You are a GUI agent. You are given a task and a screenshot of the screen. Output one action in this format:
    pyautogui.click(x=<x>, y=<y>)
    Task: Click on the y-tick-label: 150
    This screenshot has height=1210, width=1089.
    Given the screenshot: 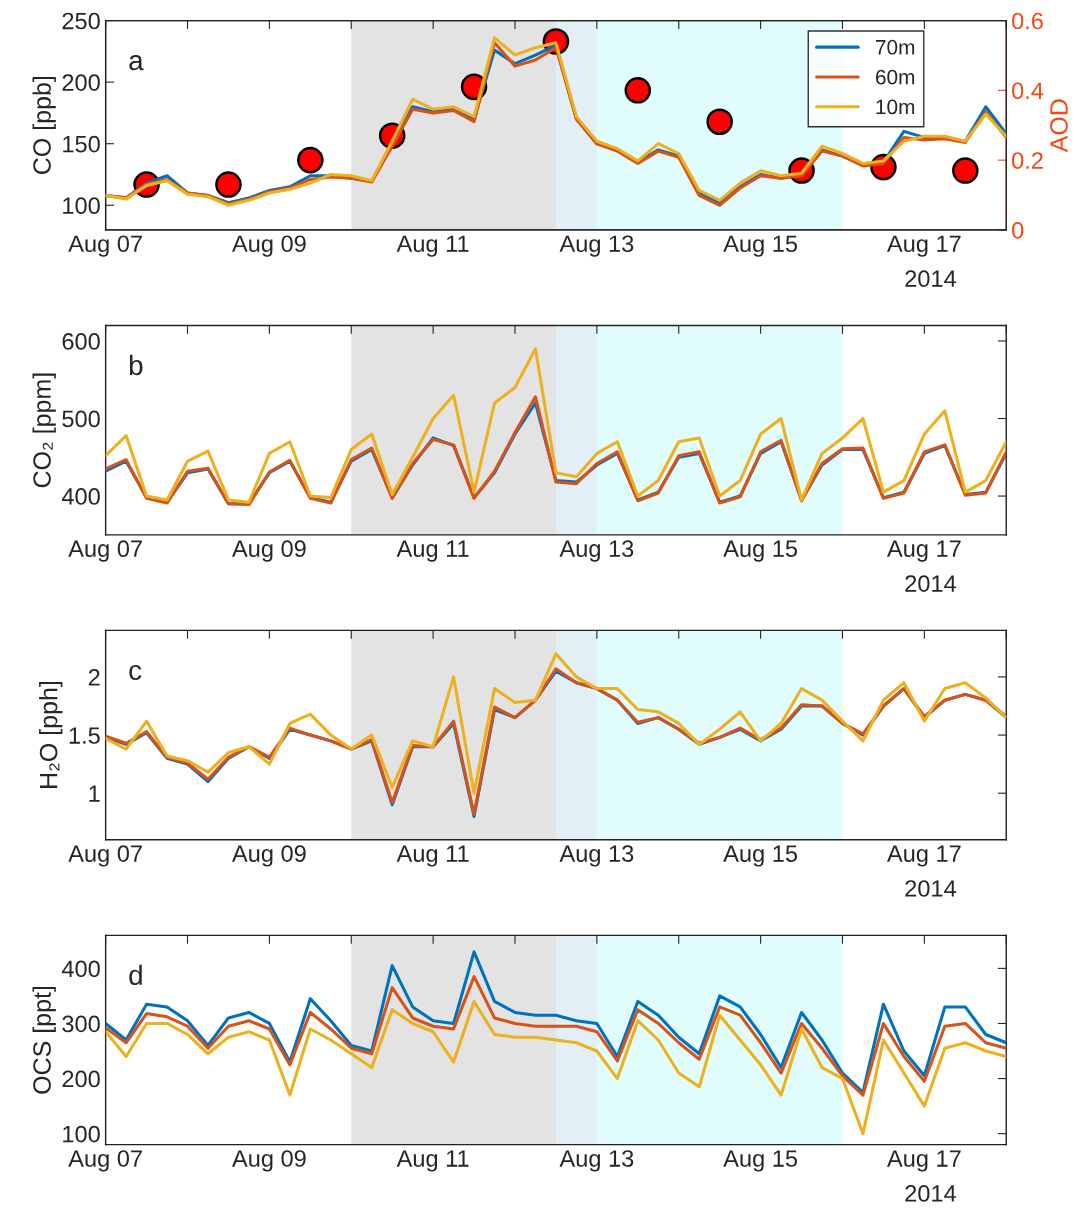 What is the action you would take?
    pyautogui.click(x=81, y=144)
    